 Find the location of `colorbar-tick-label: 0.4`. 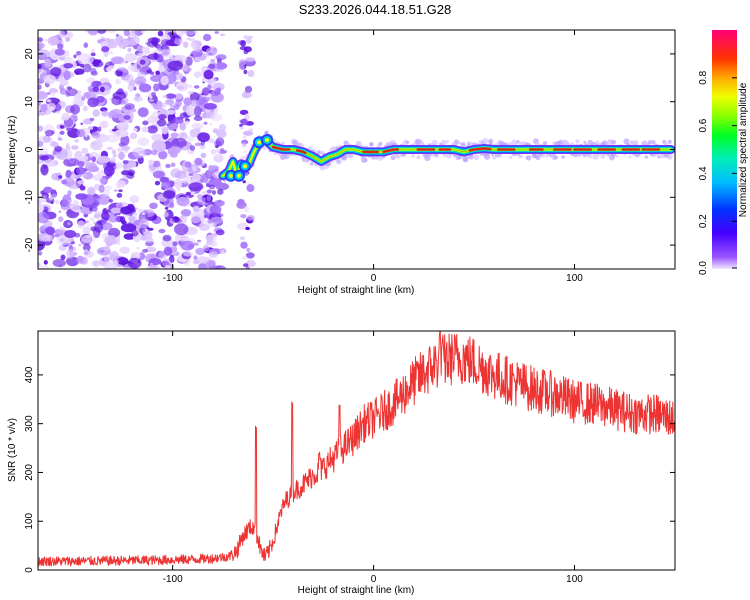

colorbar-tick-label: 0.4 is located at coordinates (703, 173).